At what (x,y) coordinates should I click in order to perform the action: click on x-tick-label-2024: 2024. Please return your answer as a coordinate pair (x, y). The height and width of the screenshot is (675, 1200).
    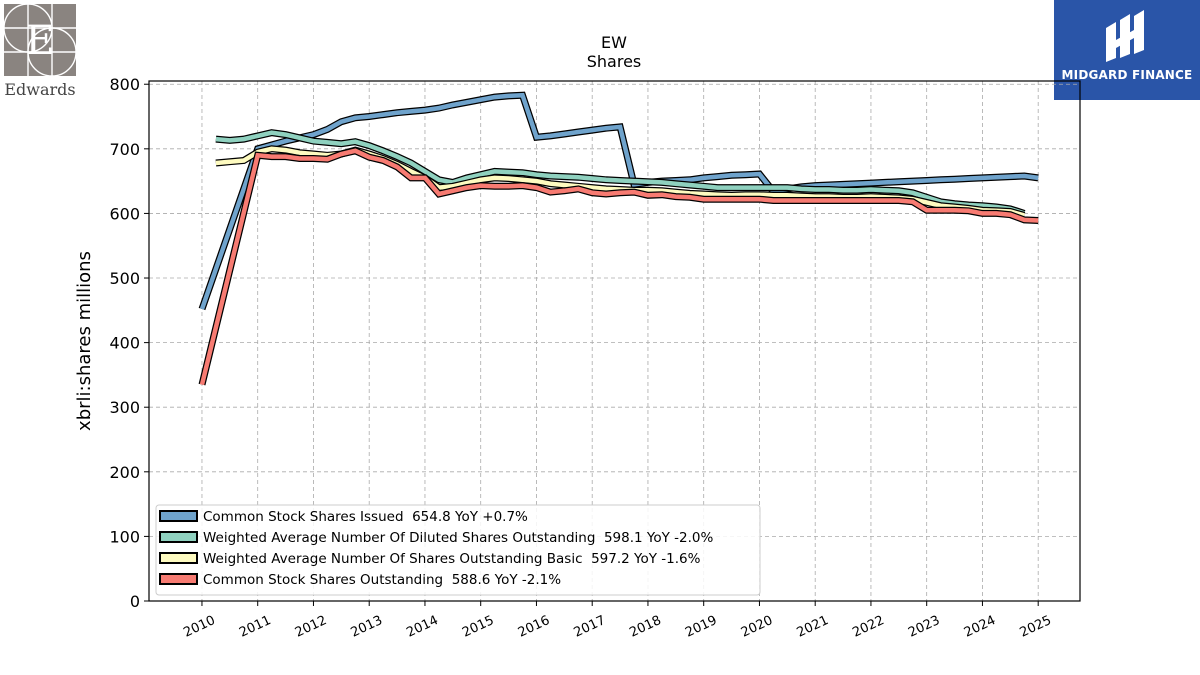
    Looking at the image, I should click on (980, 627).